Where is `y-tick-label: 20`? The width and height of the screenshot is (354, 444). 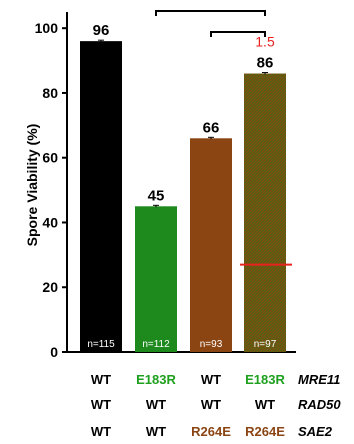
y-tick-label: 20 is located at coordinates (50, 287).